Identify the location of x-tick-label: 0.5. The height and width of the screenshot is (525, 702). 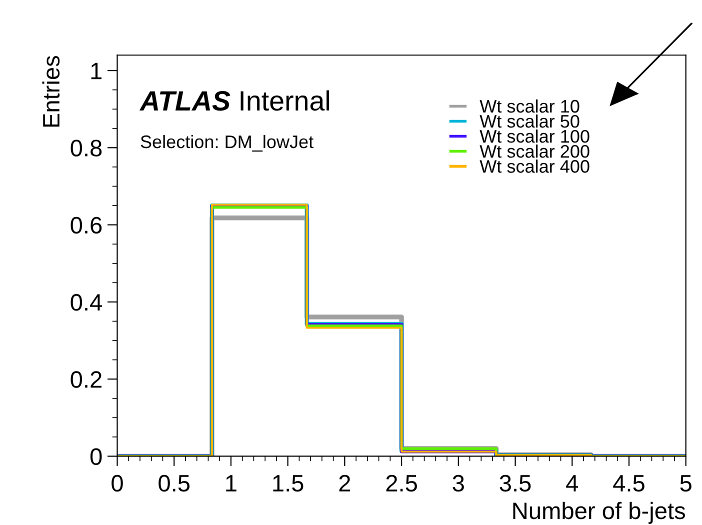
(174, 483).